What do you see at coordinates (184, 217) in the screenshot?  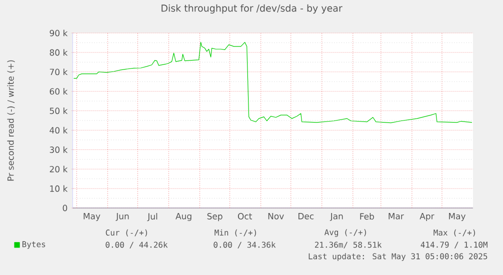 I see `x-tick-label: Aug` at bounding box center [184, 217].